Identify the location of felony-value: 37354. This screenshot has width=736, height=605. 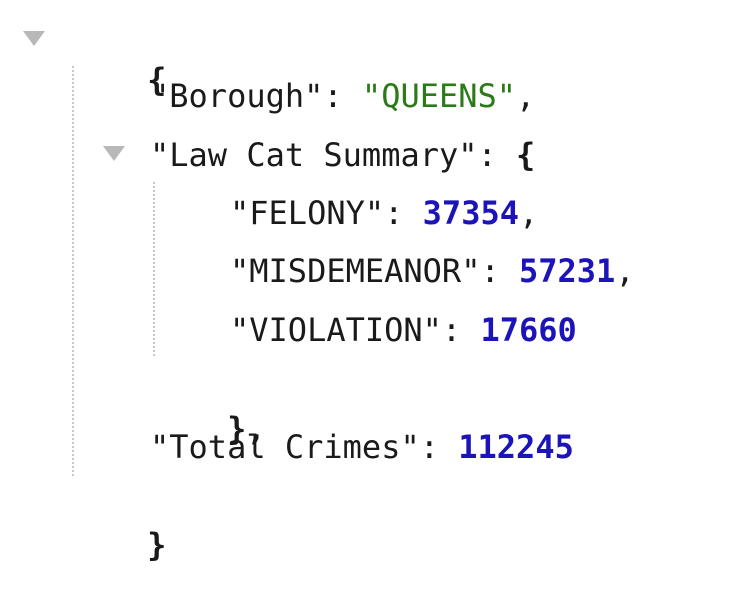
(470, 213).